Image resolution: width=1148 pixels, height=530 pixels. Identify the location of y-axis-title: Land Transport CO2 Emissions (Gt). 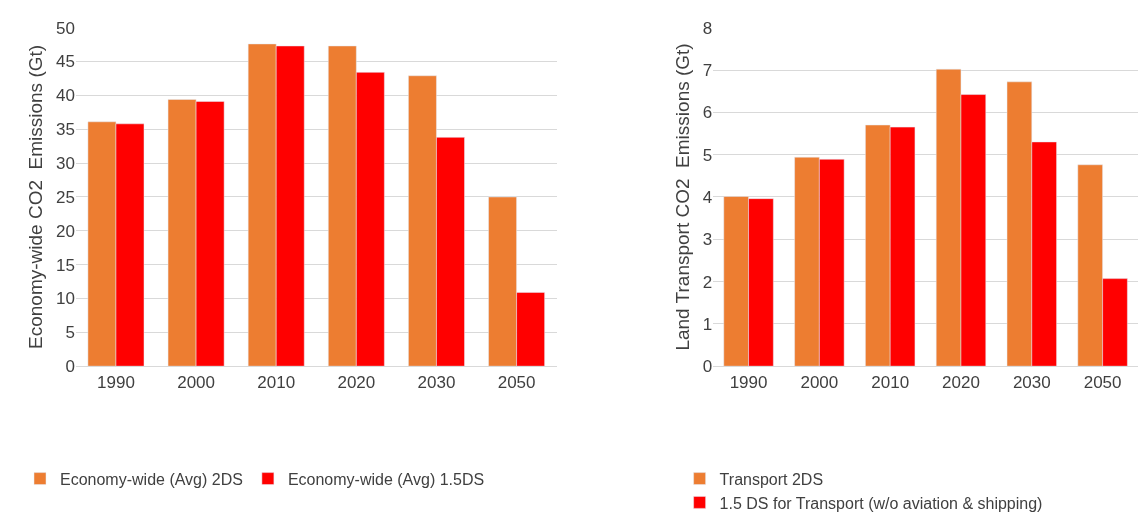
(682, 197).